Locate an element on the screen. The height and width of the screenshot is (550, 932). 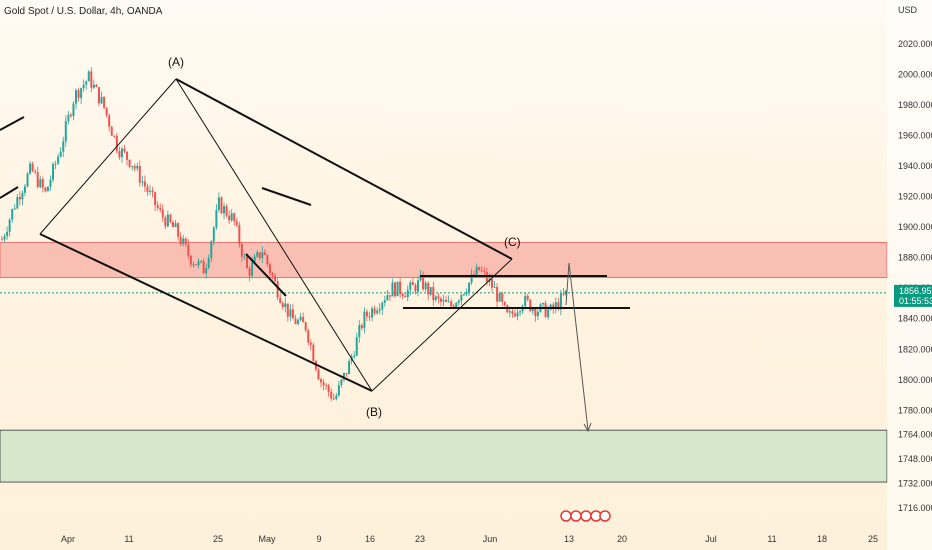
projection-path is located at coordinates (577, 346).